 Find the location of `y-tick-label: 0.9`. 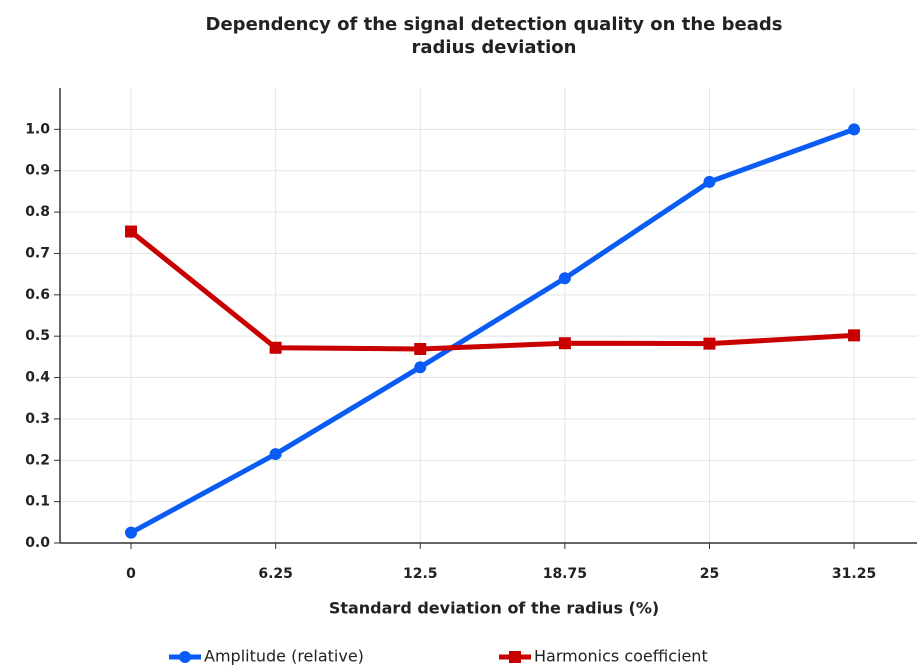

y-tick-label: 0.9 is located at coordinates (37, 171).